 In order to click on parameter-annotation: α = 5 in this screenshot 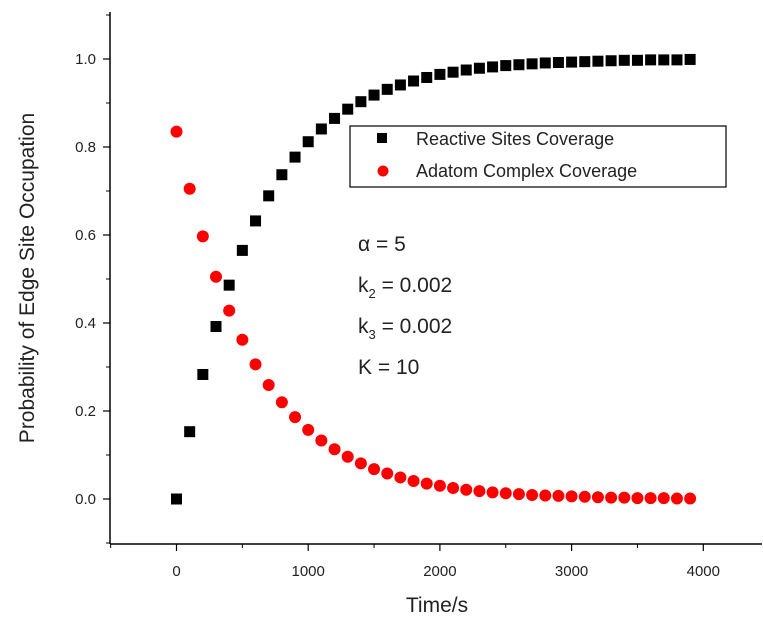, I will do `click(382, 244)`.